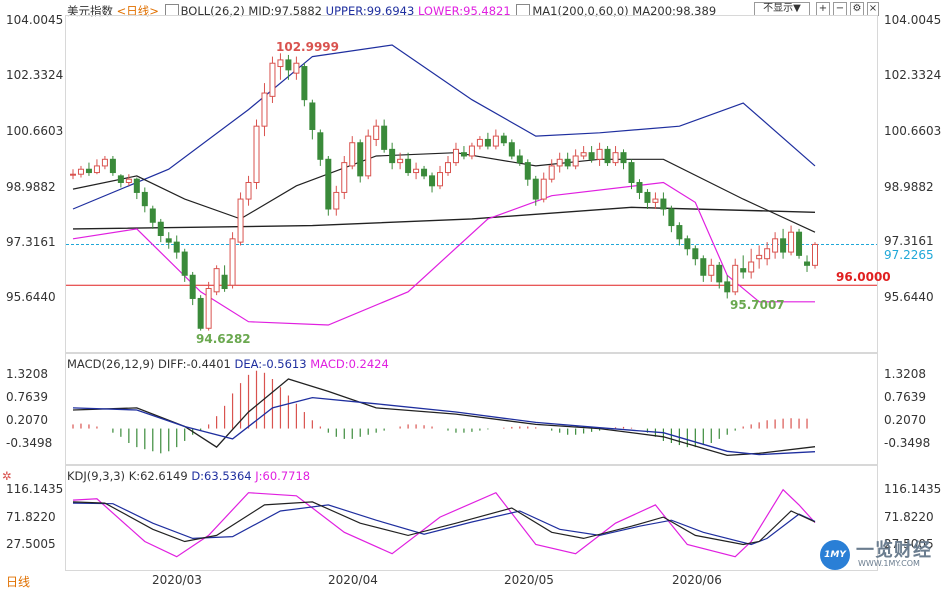 Image resolution: width=950 pixels, height=590 pixels. What do you see at coordinates (158, 476) in the screenshot?
I see `kdj-k-value: K:62.6149` at bounding box center [158, 476].